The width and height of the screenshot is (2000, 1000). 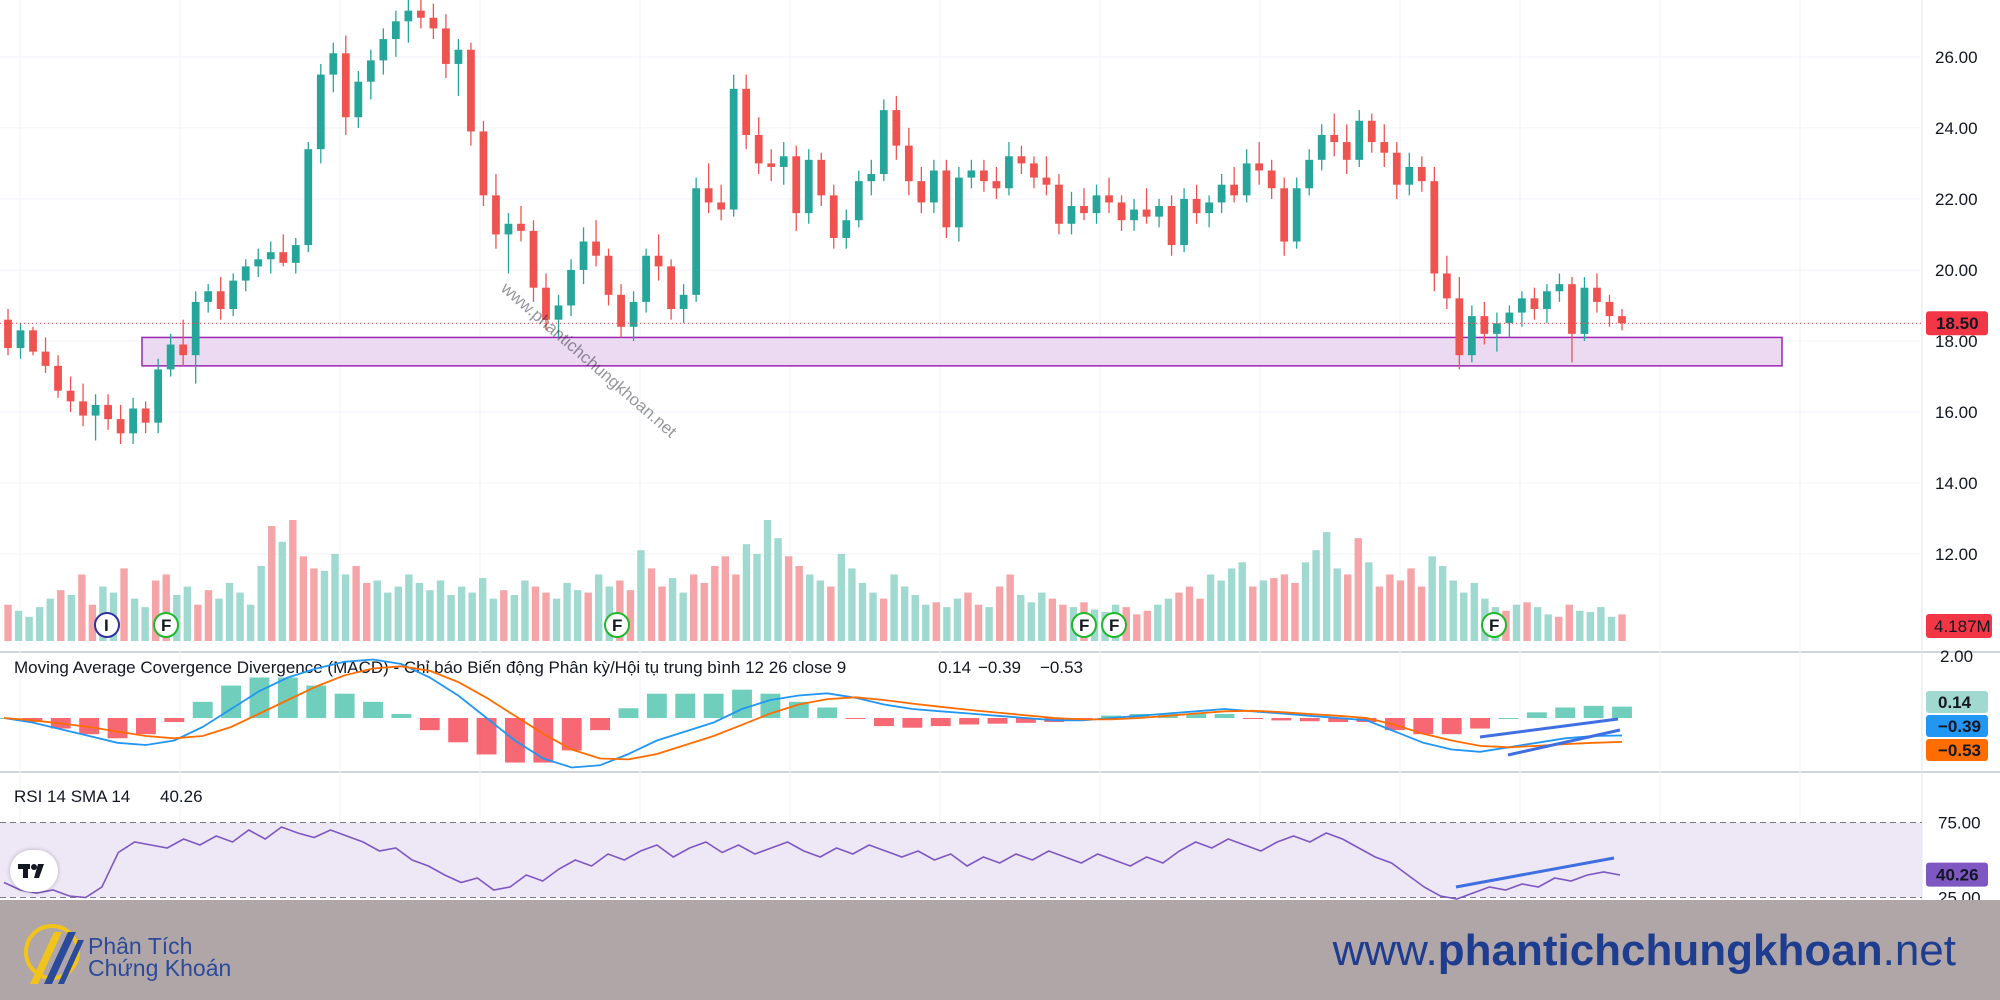 What do you see at coordinates (813, 713) in the screenshot?
I see `macd-signal-line` at bounding box center [813, 713].